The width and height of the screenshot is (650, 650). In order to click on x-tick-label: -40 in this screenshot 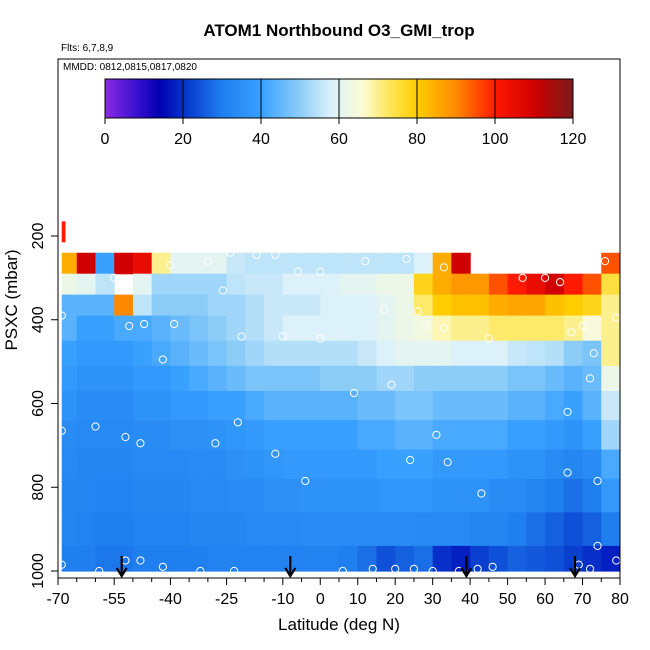, I will do `click(170, 599)`.